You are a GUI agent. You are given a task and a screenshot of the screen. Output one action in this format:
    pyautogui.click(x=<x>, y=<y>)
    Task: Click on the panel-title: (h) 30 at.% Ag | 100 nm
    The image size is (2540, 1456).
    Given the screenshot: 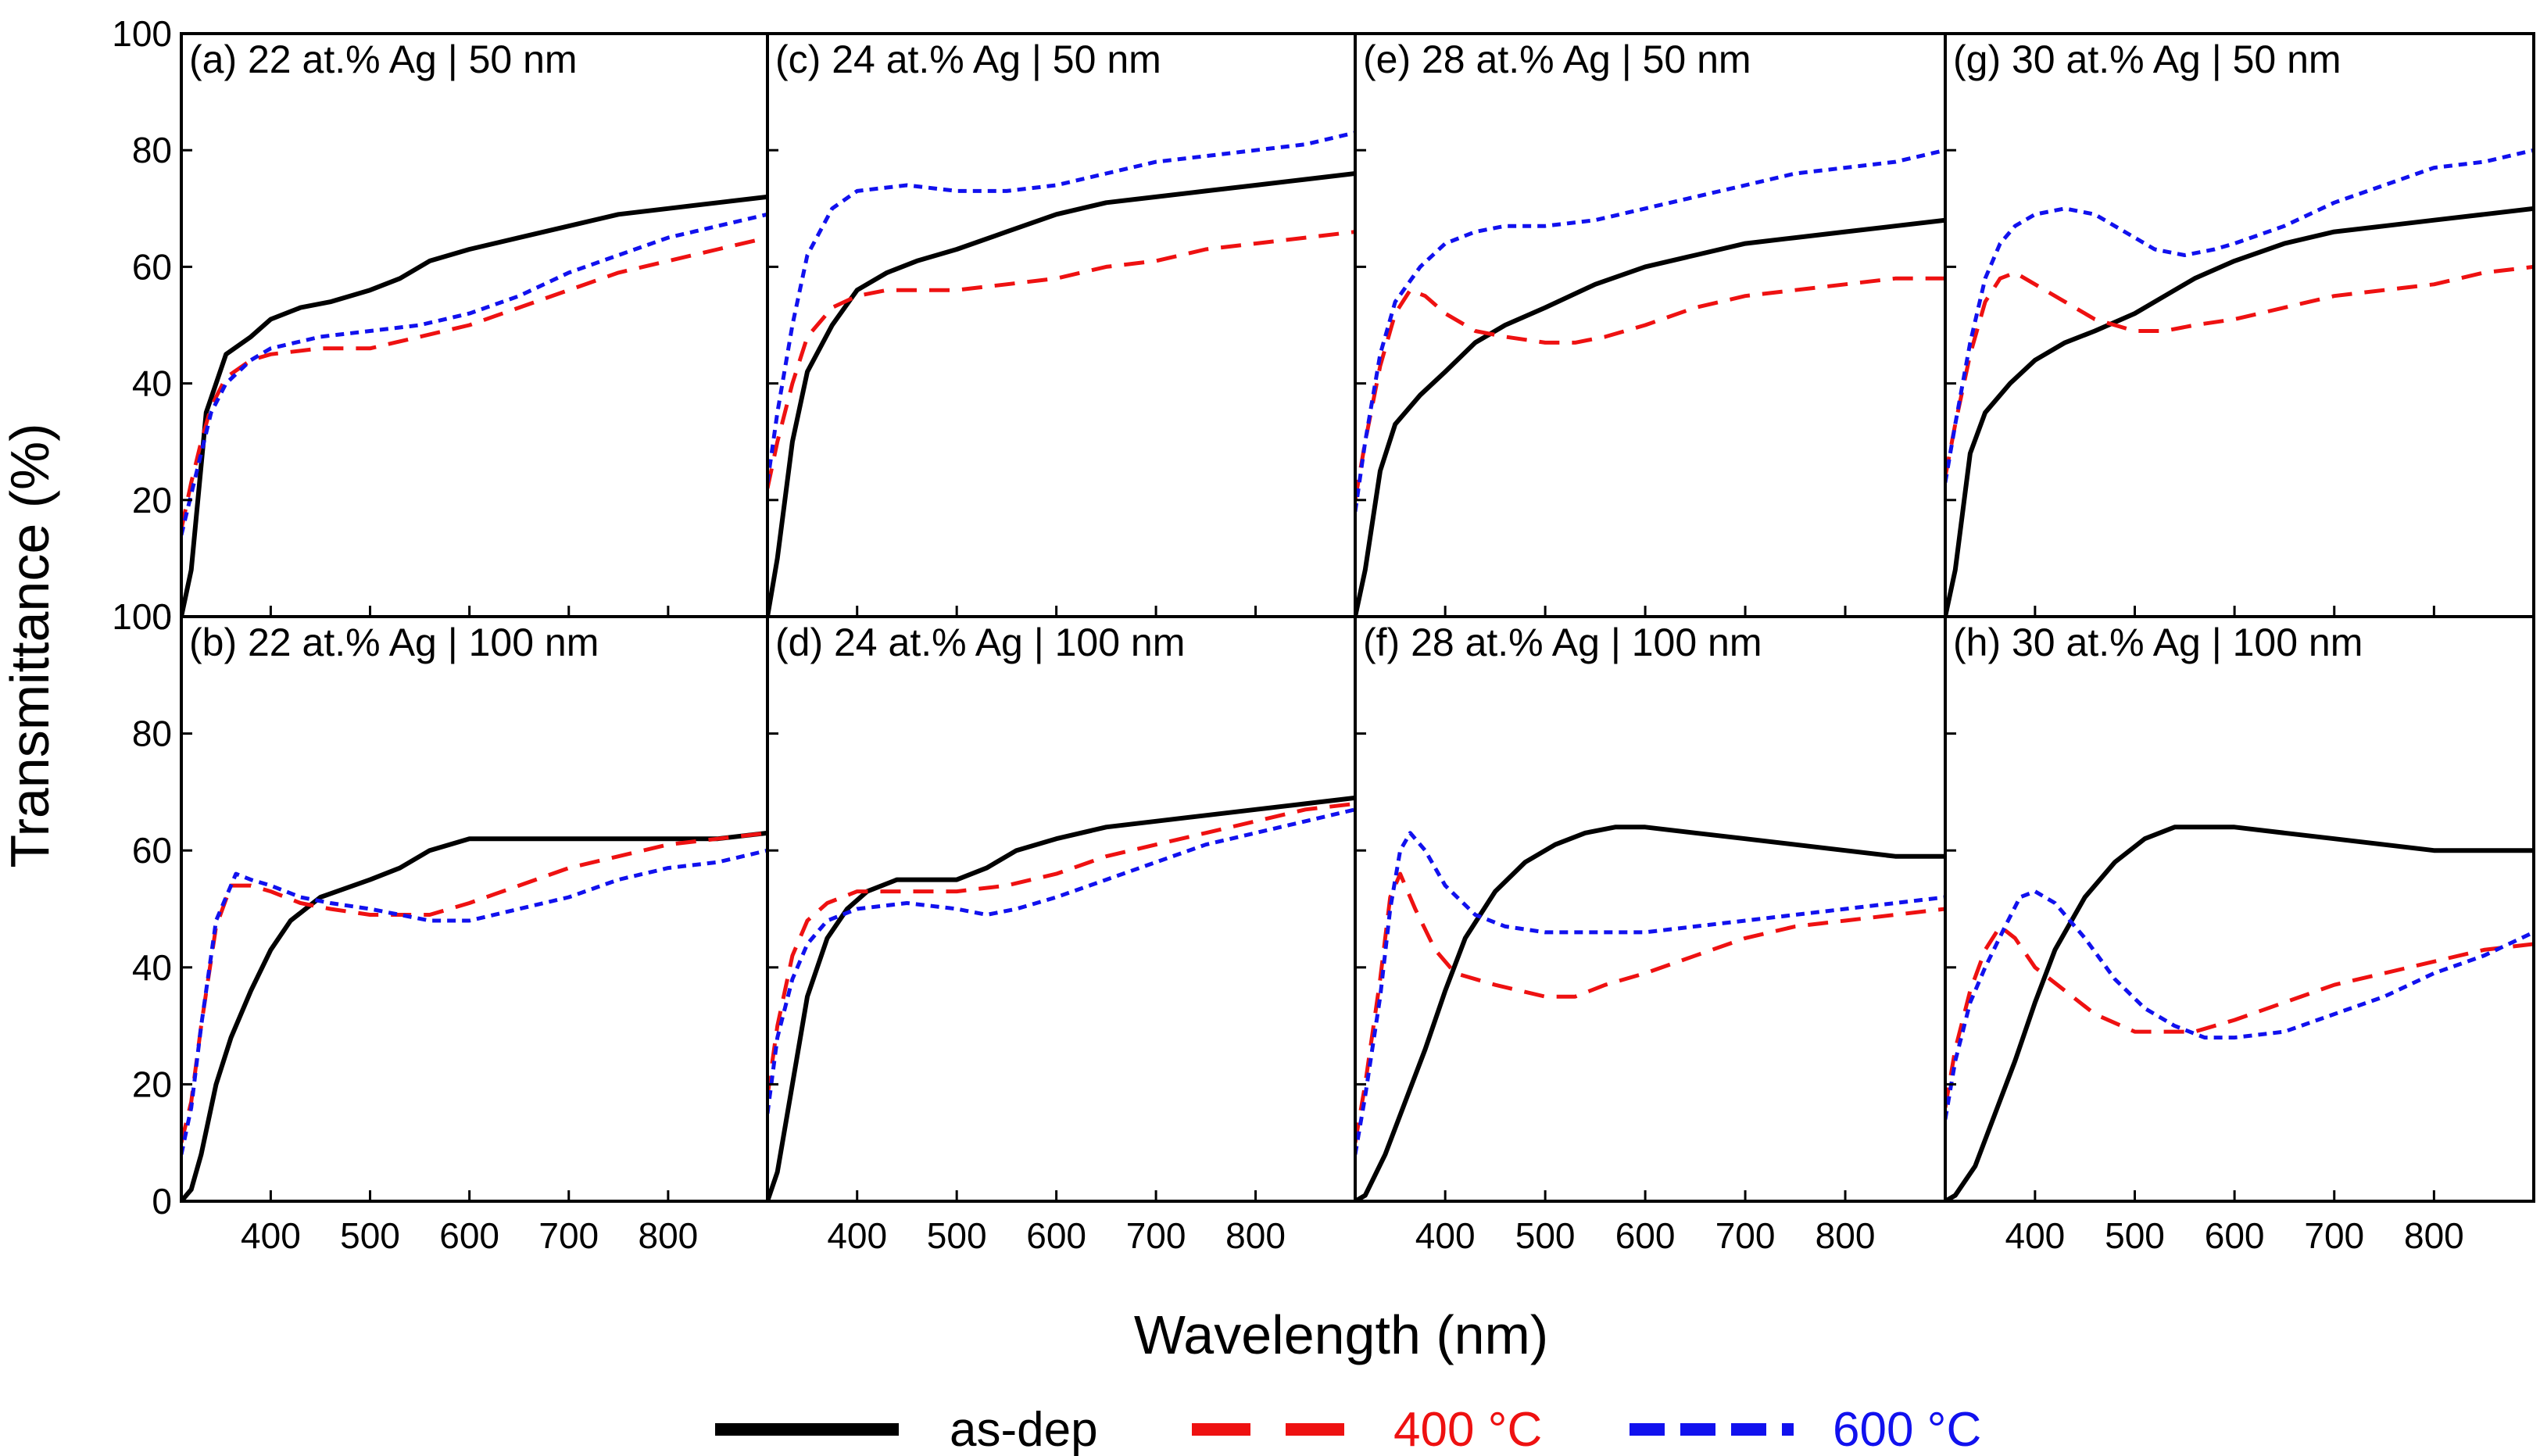 What is the action you would take?
    pyautogui.click(x=2158, y=642)
    